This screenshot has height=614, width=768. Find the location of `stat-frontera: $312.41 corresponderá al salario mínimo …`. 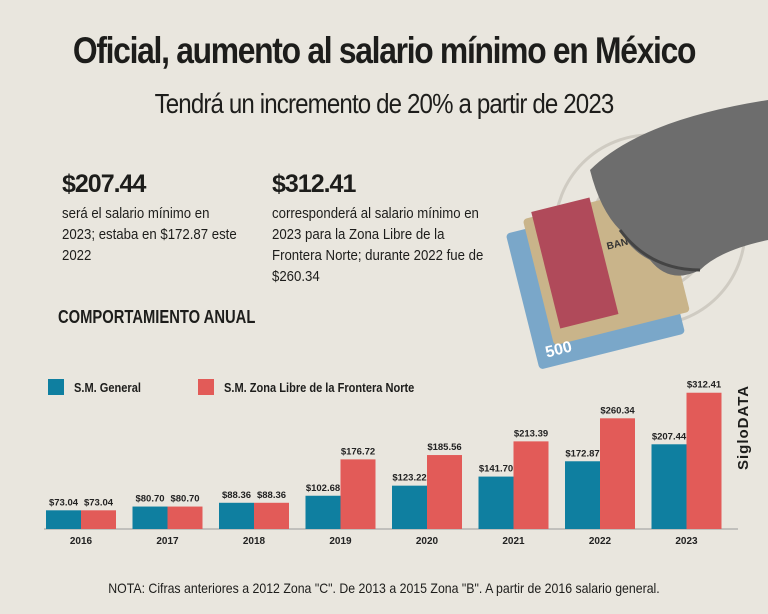

stat-frontera: $312.41 corresponderá al salario mínimo … is located at coordinates (397, 228).